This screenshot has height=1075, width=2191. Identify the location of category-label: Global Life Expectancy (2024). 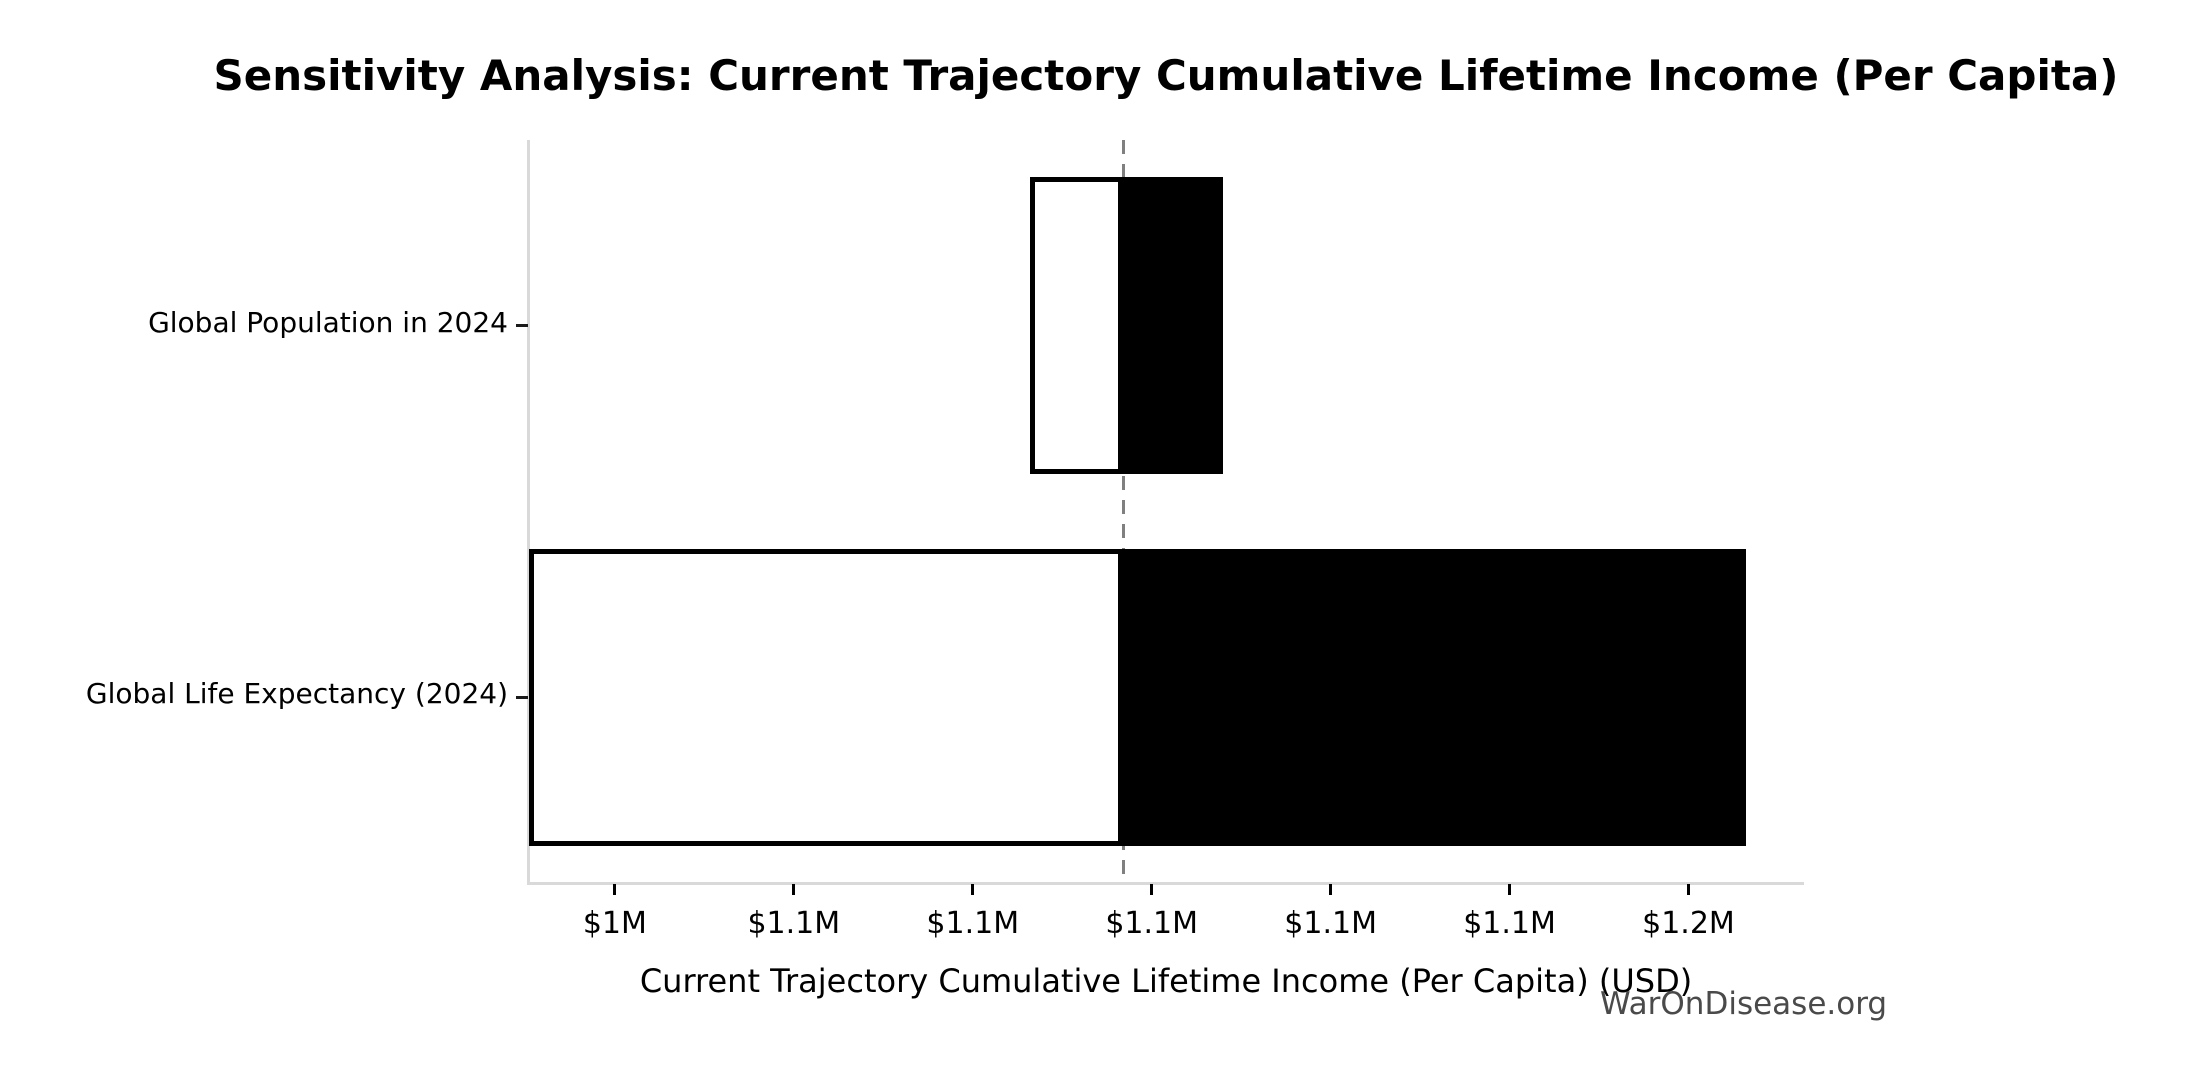
(296, 694).